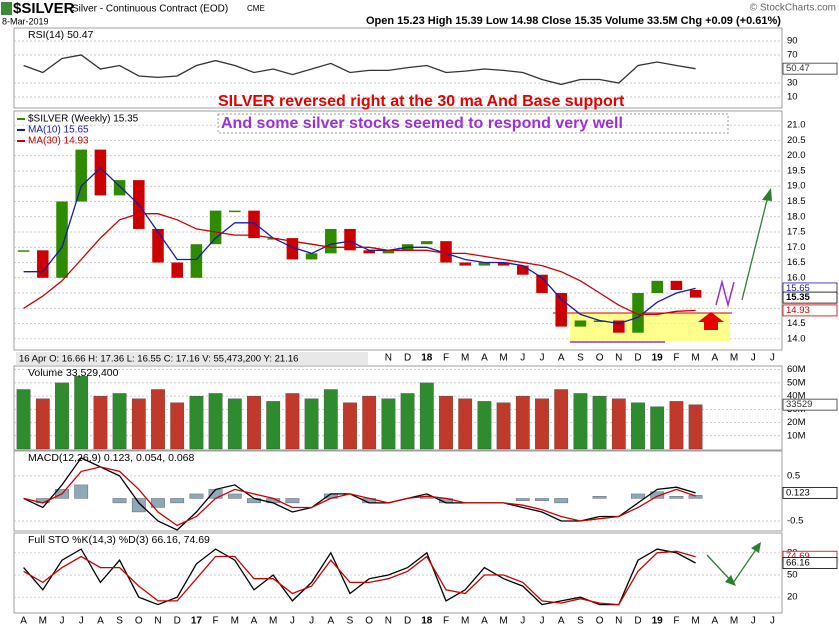 This screenshot has width=839, height=630. I want to click on panel-title: Volume 33,529,400, so click(73, 373).